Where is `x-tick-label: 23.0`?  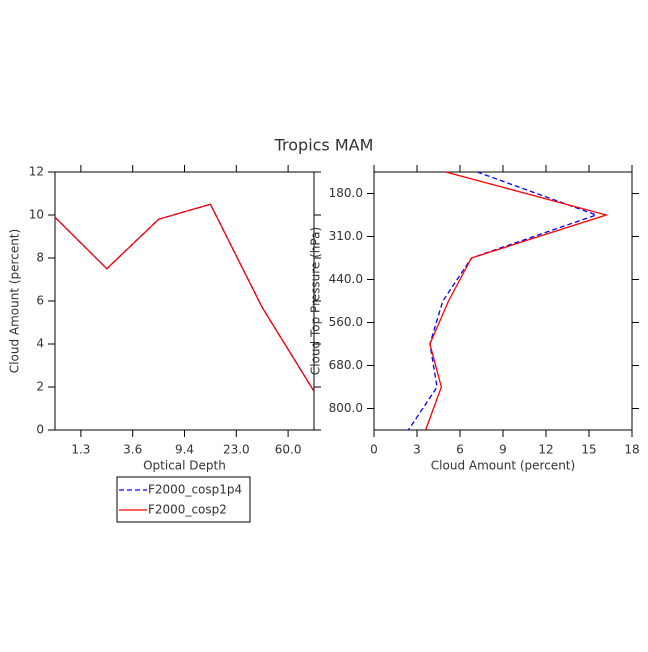
x-tick-label: 23.0 is located at coordinates (236, 450).